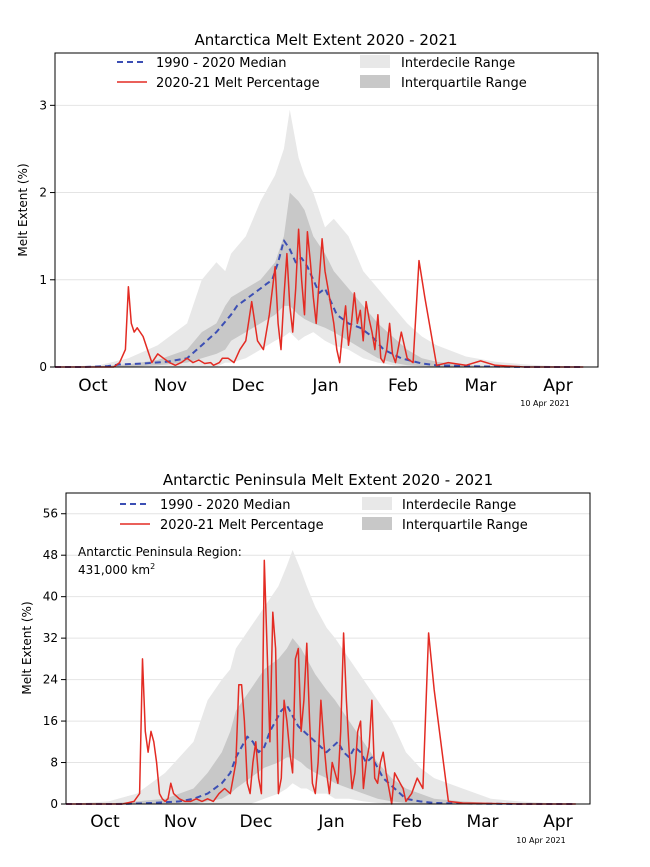  I want to click on series-lines, so click(319, 298).